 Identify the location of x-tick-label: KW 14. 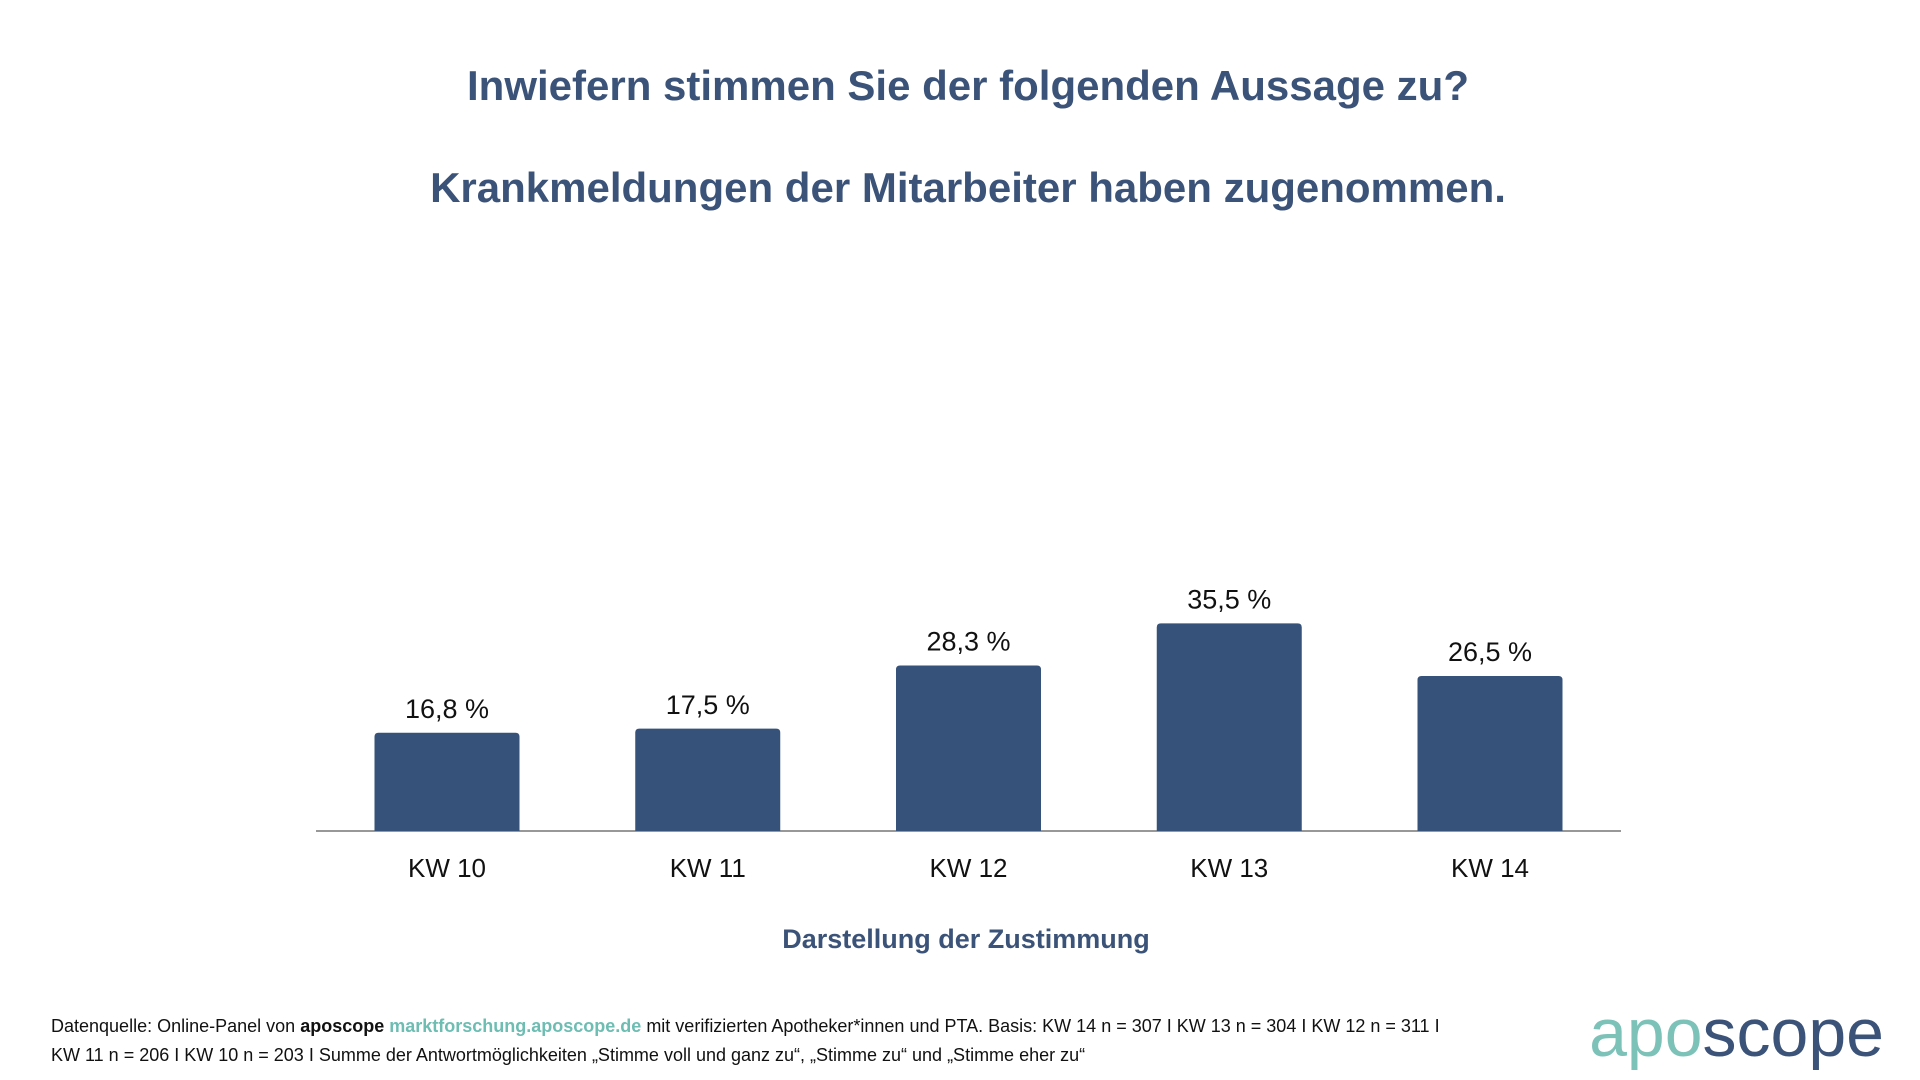
(1490, 868).